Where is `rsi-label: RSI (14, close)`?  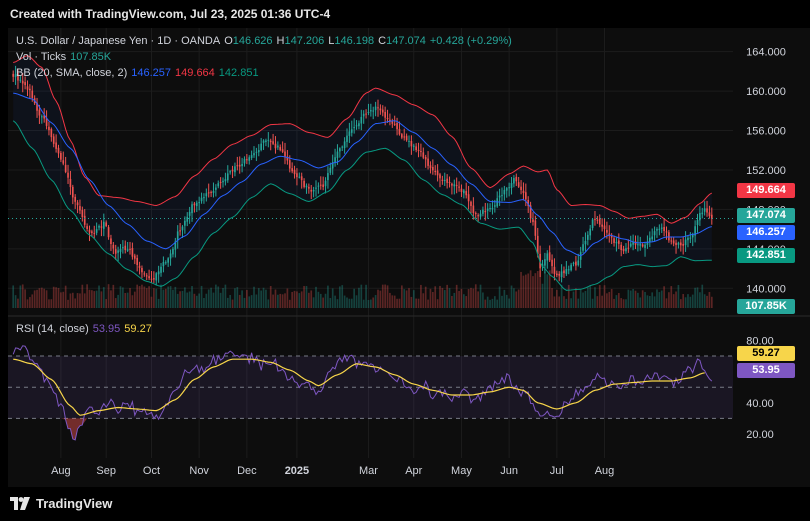 rsi-label: RSI (14, close) is located at coordinates (52, 329).